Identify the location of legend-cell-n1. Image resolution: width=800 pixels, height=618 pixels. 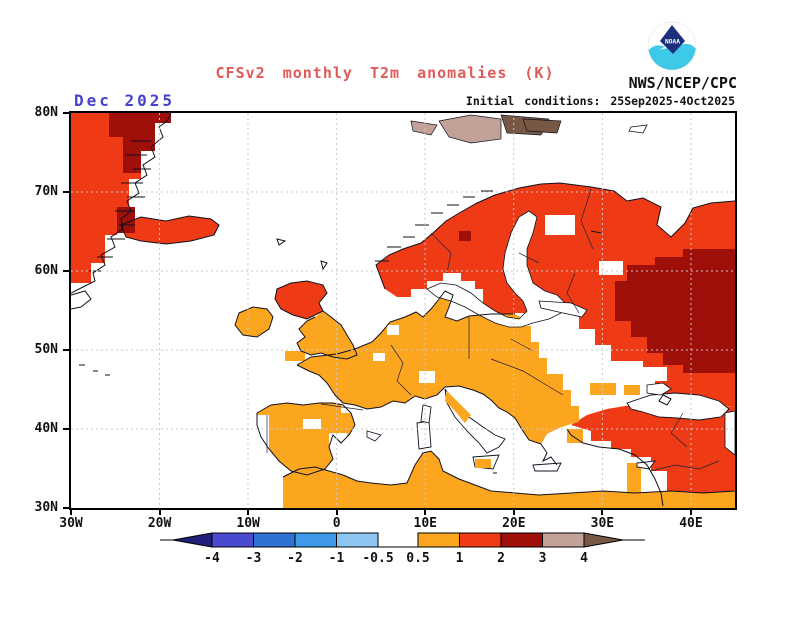
(357, 540).